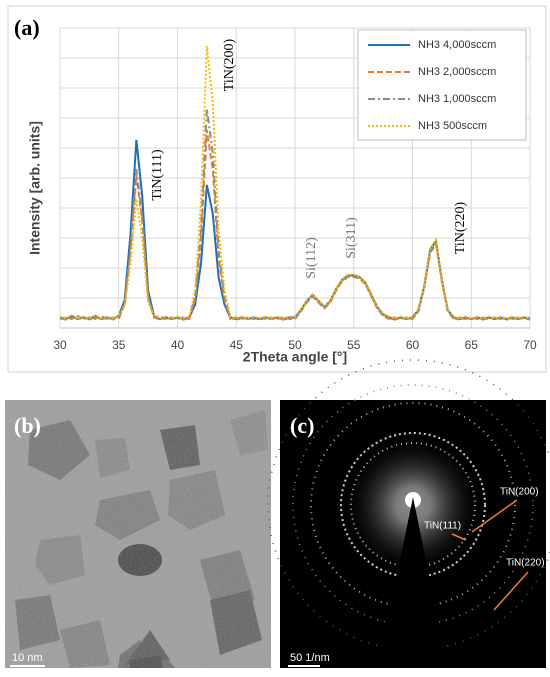  What do you see at coordinates (119, 345) in the screenshot?
I see `x-tick-label: 35` at bounding box center [119, 345].